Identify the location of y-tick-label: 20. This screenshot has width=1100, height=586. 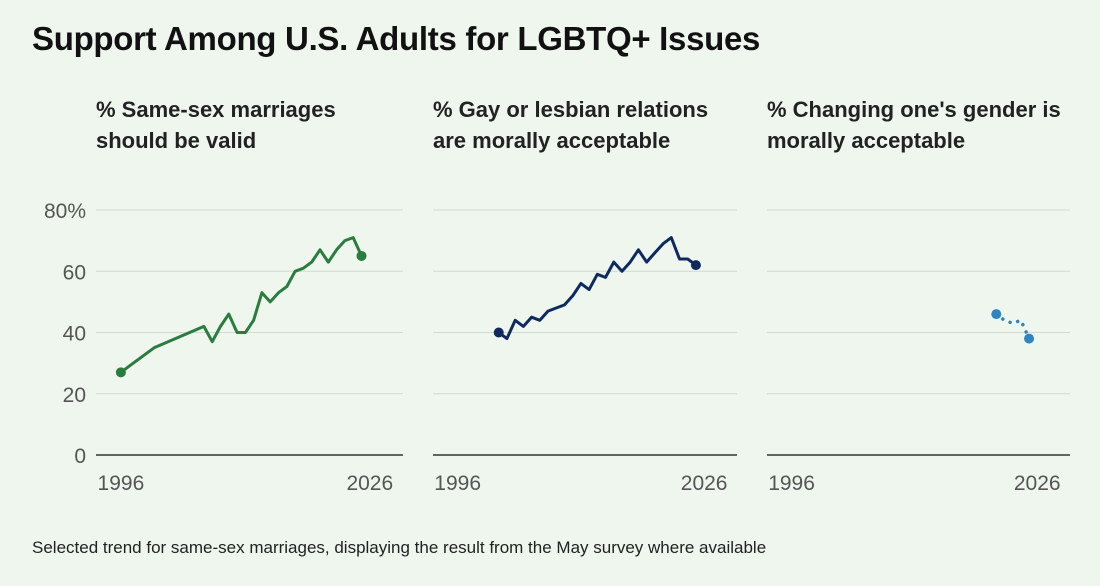
(74, 395).